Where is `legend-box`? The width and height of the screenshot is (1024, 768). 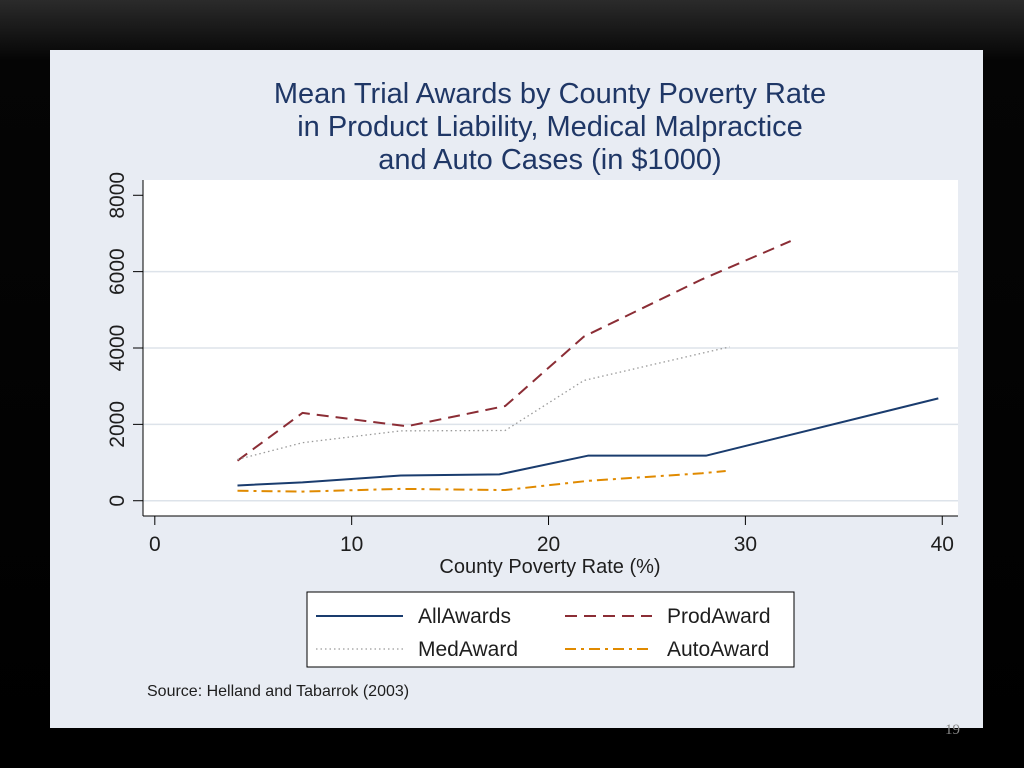 legend-box is located at coordinates (550, 629).